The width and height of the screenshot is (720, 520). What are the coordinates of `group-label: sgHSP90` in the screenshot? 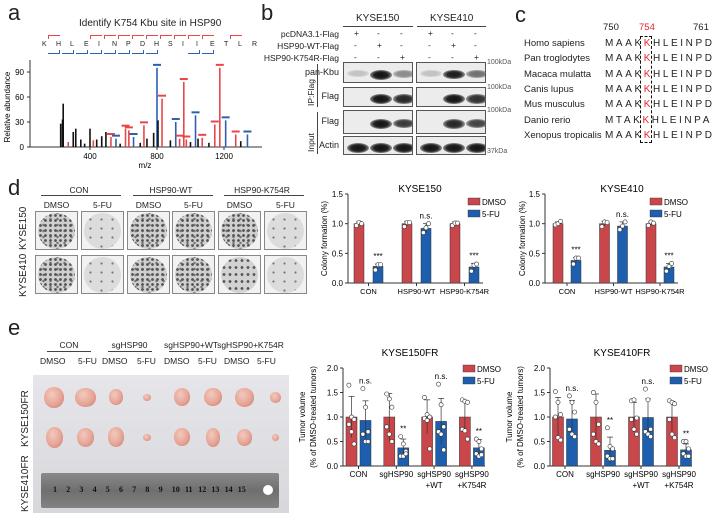 It's located at (129, 345).